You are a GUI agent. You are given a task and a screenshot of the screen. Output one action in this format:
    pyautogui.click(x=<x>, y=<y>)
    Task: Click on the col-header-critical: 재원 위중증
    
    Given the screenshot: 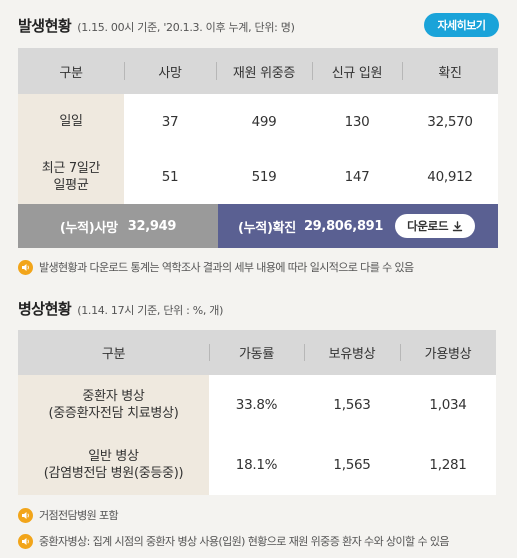 What is the action you would take?
    pyautogui.click(x=264, y=71)
    